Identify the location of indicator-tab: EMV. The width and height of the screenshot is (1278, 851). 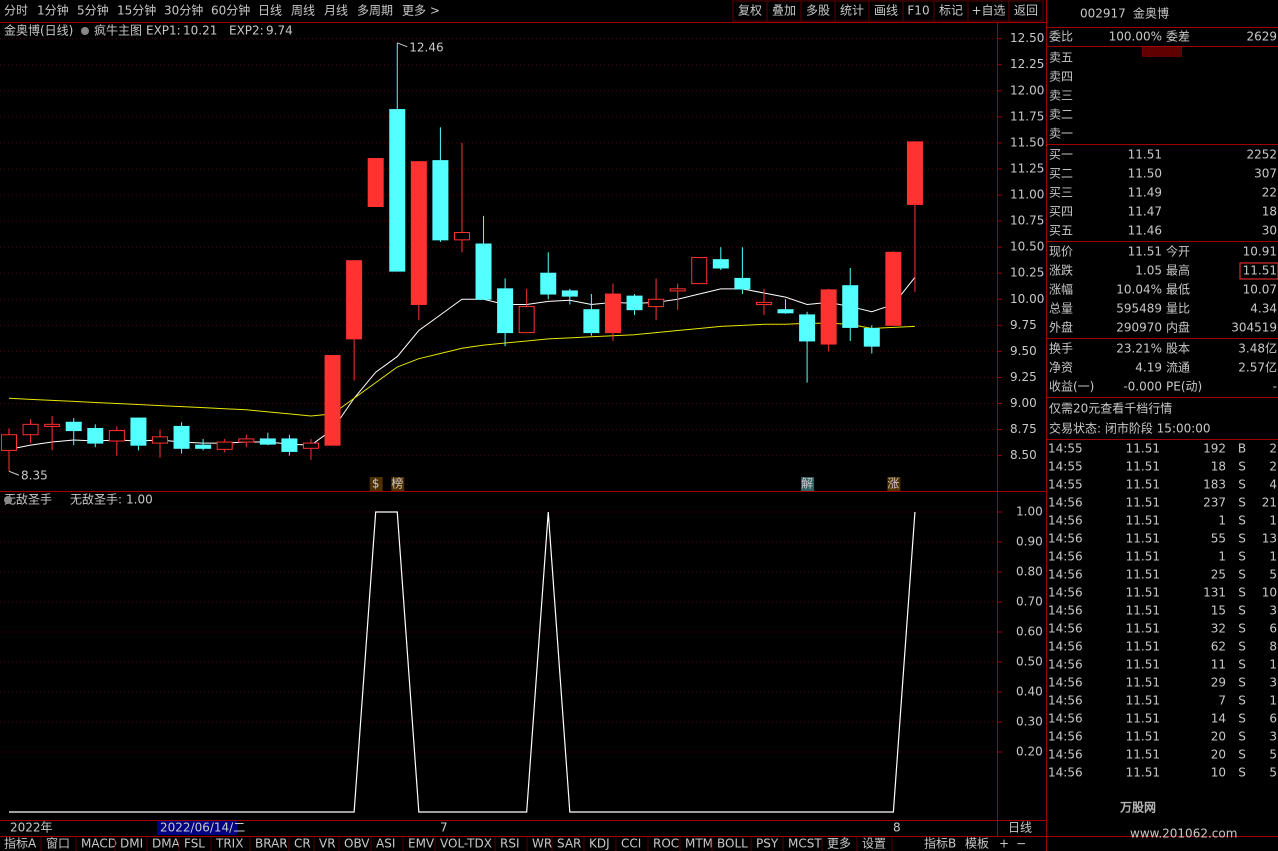
(421, 844).